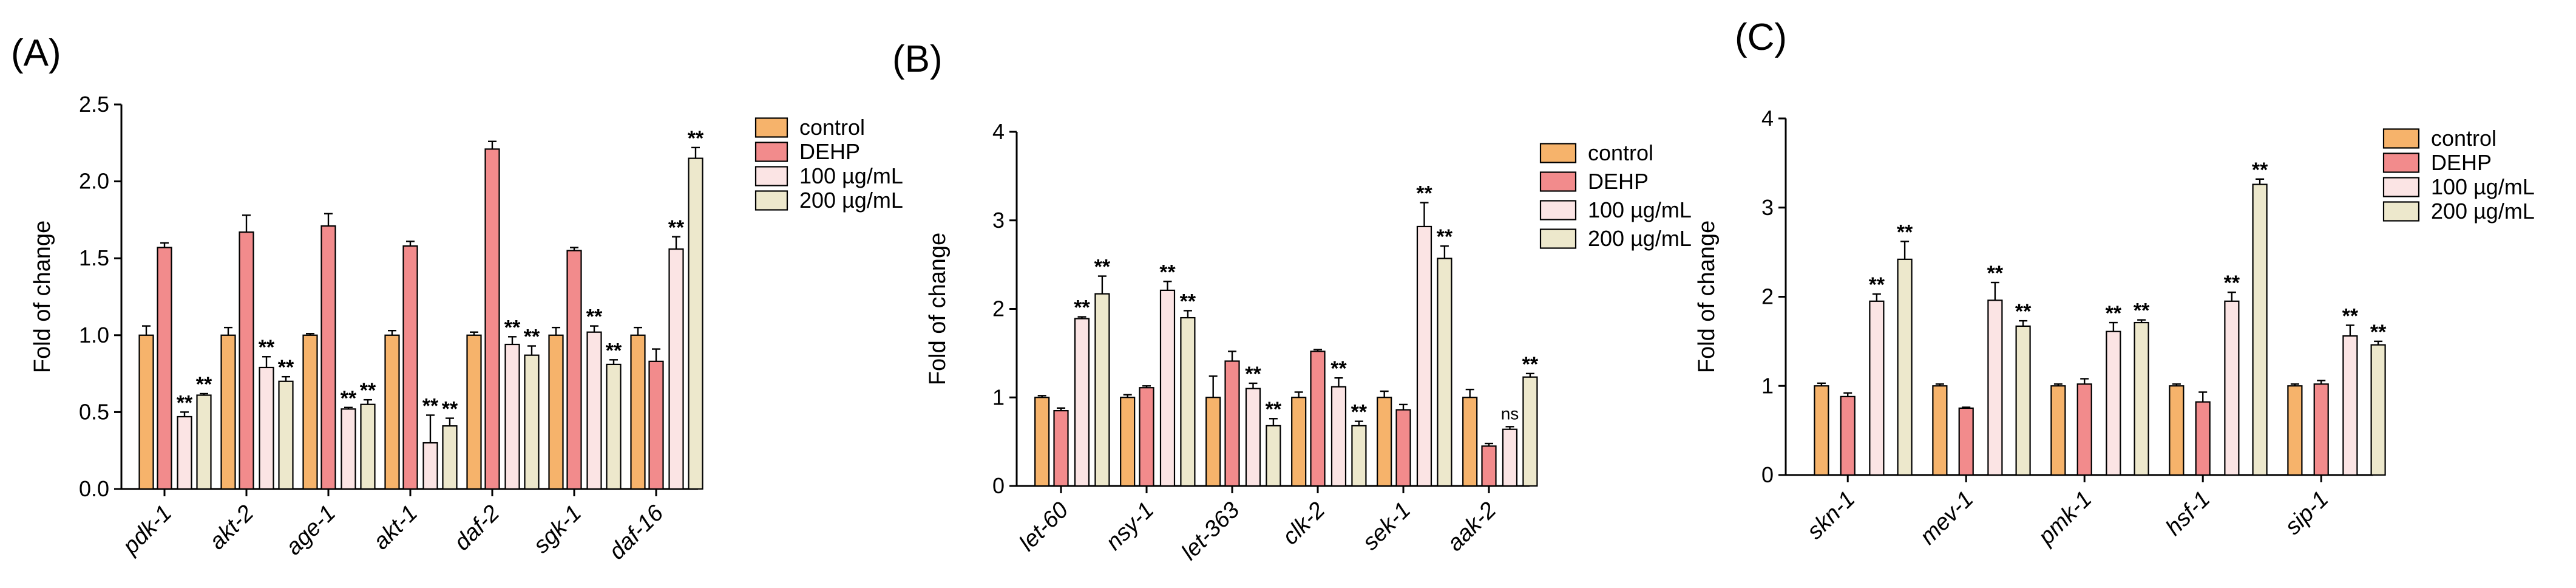 This screenshot has width=2576, height=588. Describe the element at coordinates (1767, 296) in the screenshot. I see `y-tick-label: 2` at that location.